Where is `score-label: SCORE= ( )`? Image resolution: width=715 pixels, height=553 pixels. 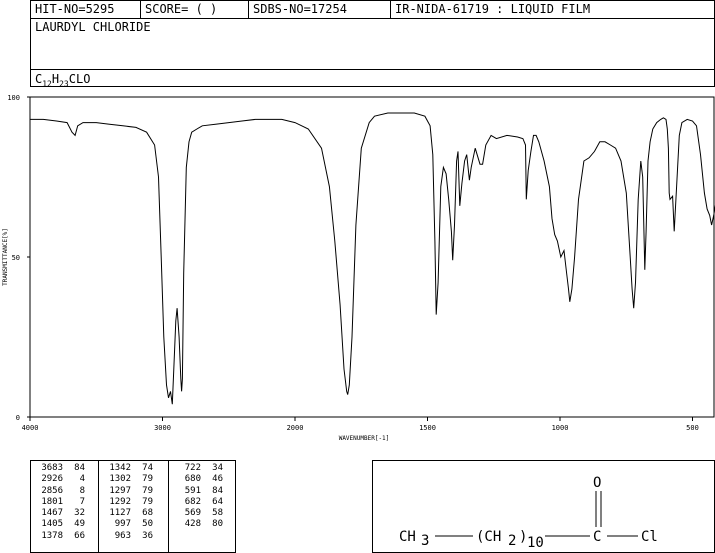
score-label: SCORE= ( ) is located at coordinates (195, 9).